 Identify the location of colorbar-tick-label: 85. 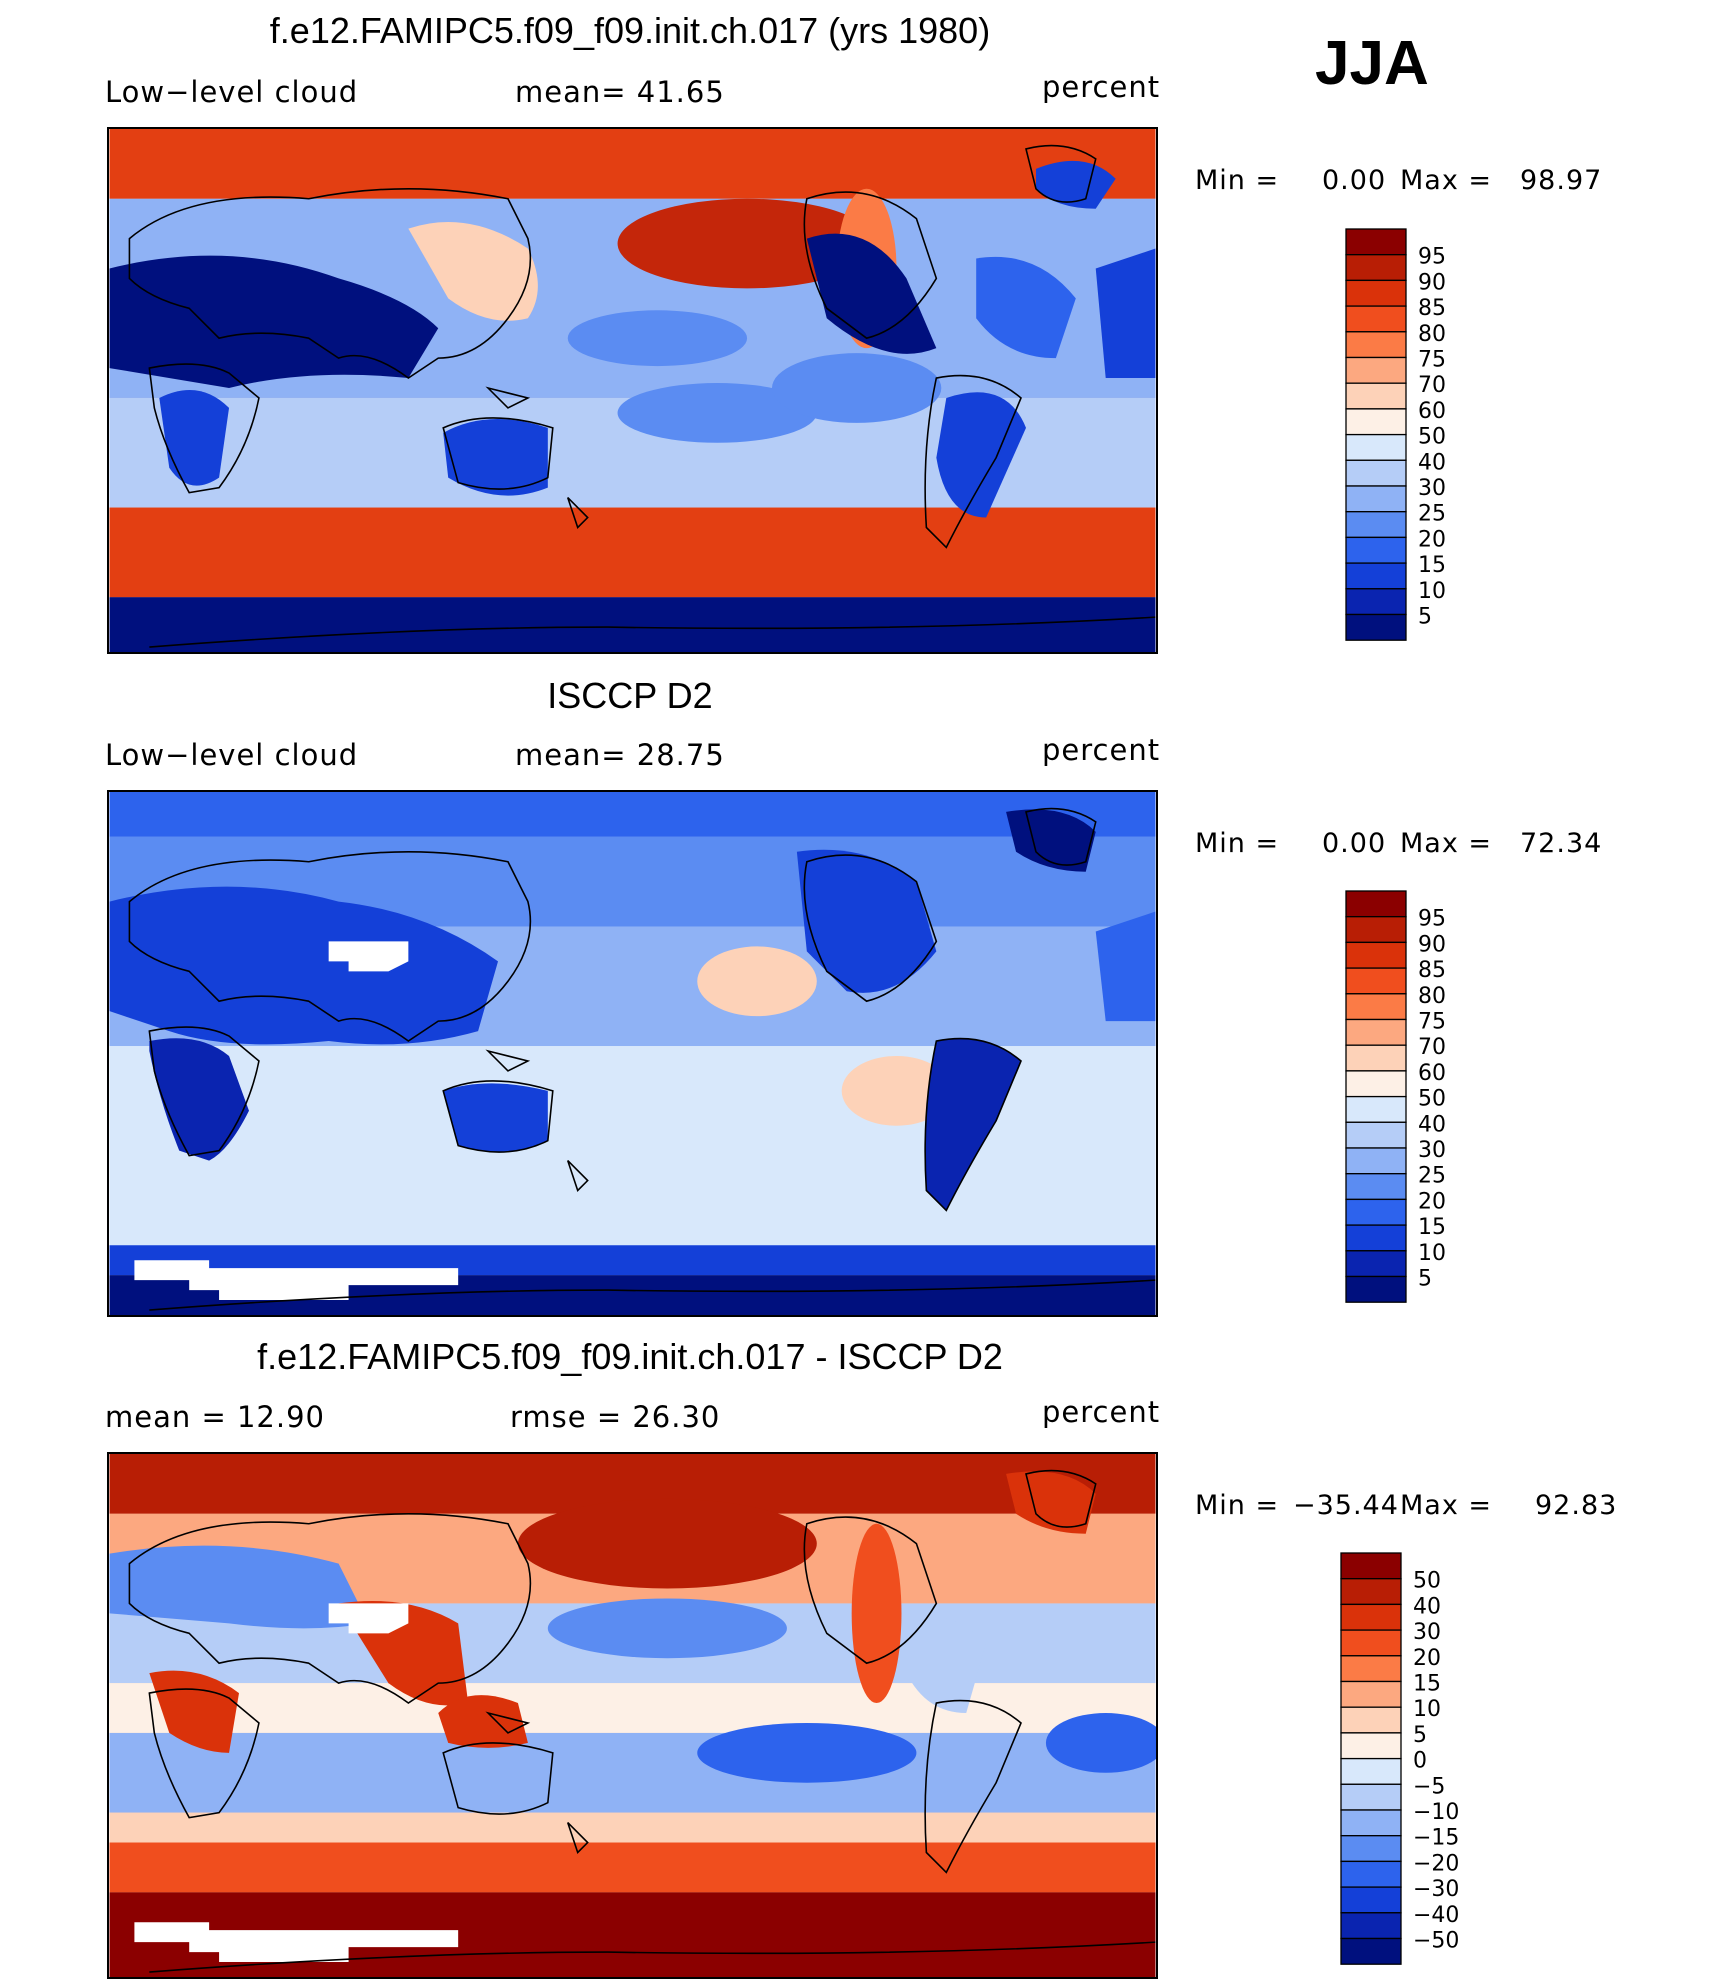
(1432, 970).